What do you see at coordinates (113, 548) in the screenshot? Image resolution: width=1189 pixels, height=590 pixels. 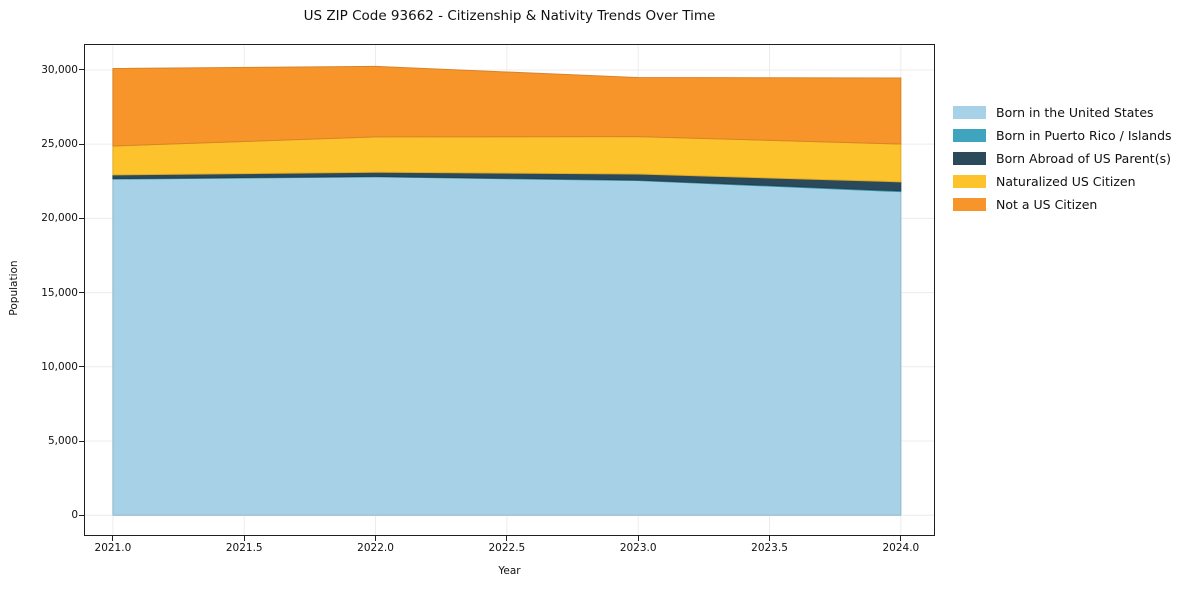 I see `x-tick-label: 2021.0` at bounding box center [113, 548].